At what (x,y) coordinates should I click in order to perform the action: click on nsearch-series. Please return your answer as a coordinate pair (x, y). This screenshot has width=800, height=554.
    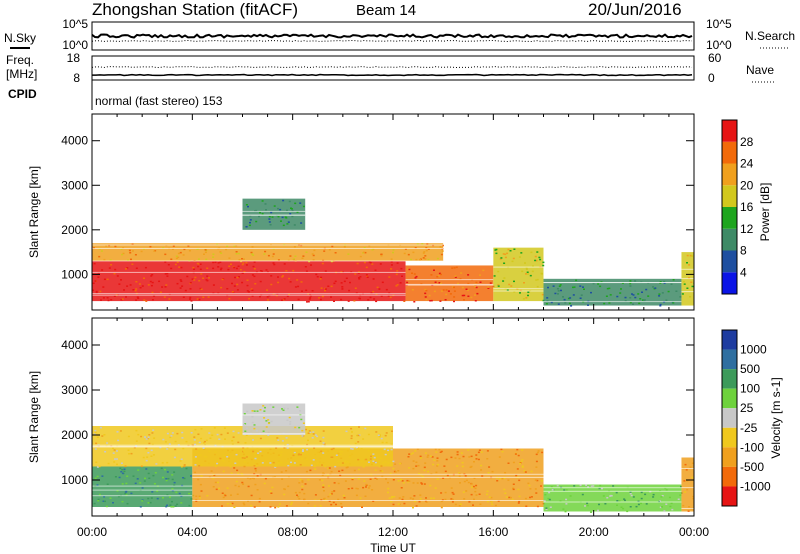
    Looking at the image, I should click on (392, 41).